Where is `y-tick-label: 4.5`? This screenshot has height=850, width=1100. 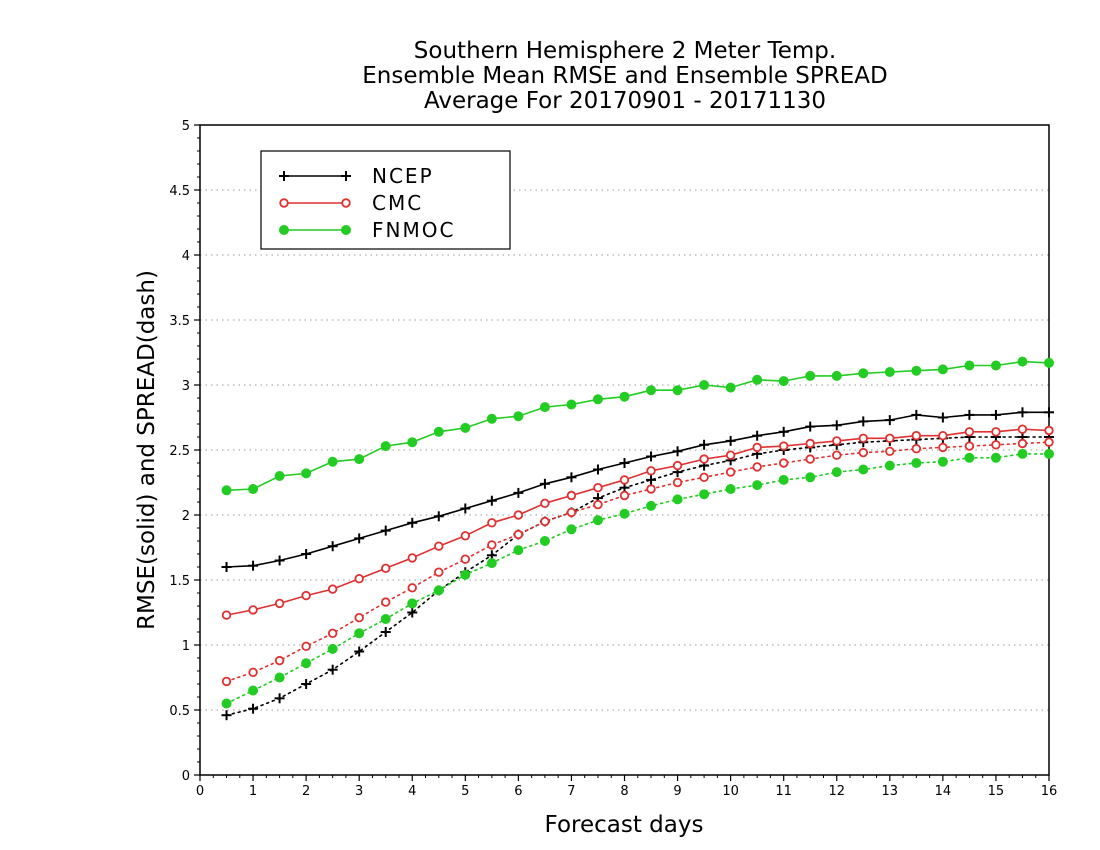 y-tick-label: 4.5 is located at coordinates (179, 191).